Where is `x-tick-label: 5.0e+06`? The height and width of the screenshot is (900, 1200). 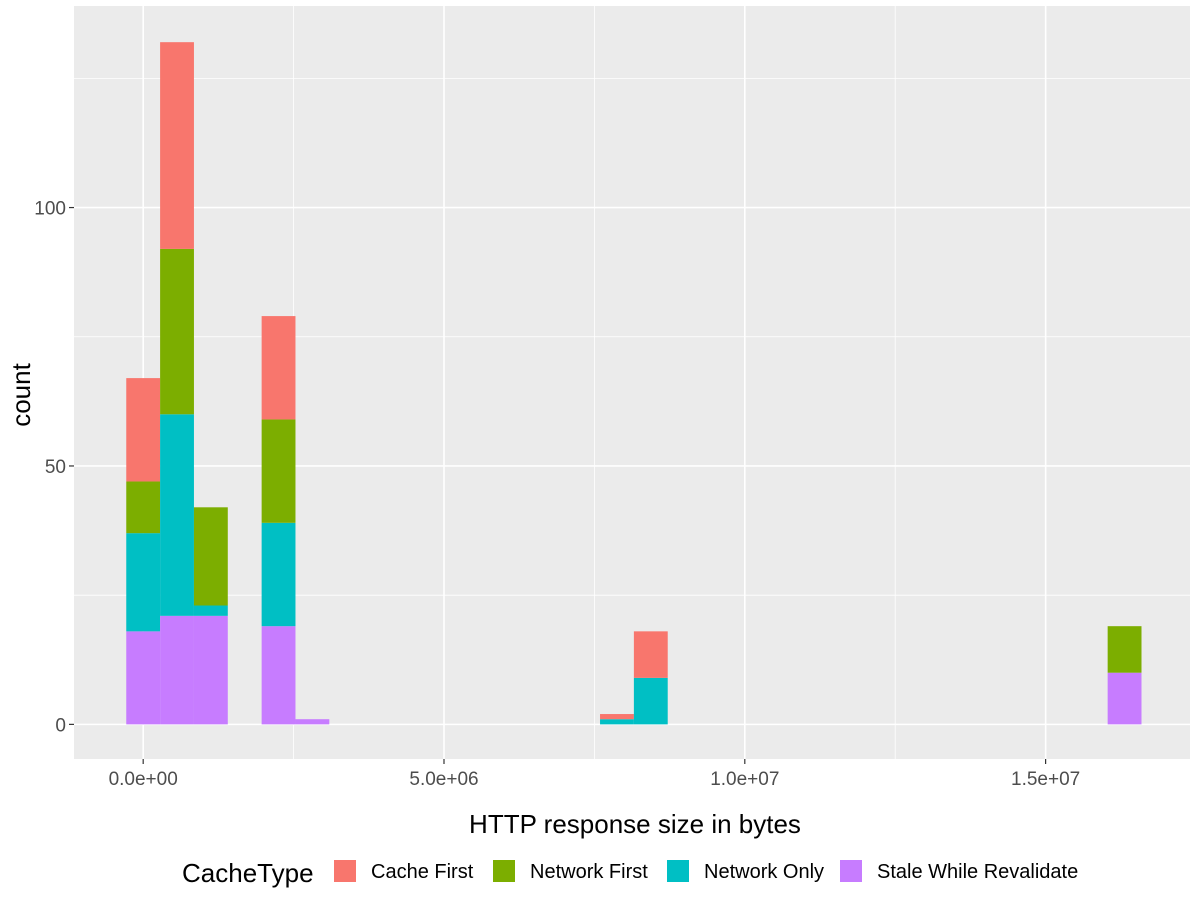 x-tick-label: 5.0e+06 is located at coordinates (443, 779).